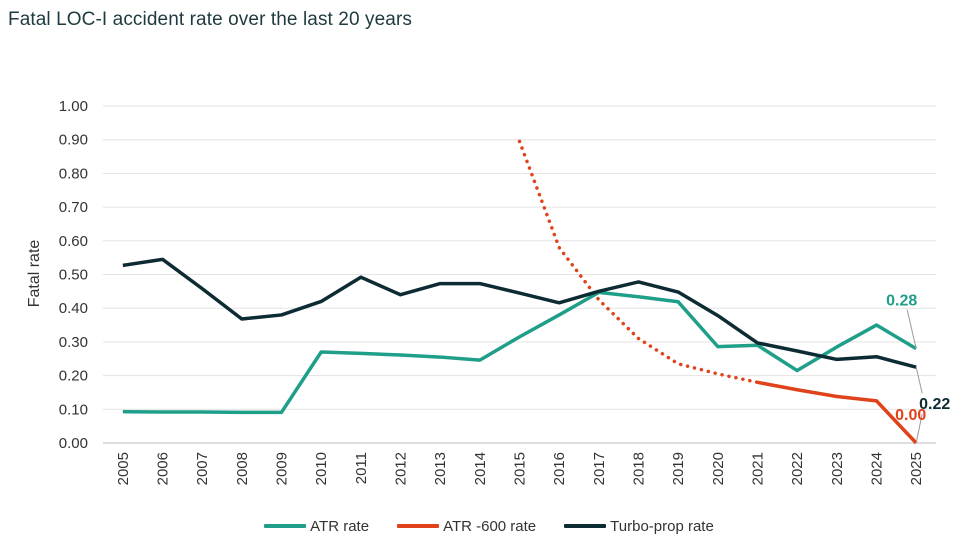 Image resolution: width=978 pixels, height=541 pixels. What do you see at coordinates (678, 468) in the screenshot?
I see `x-tick-label: 2019` at bounding box center [678, 468].